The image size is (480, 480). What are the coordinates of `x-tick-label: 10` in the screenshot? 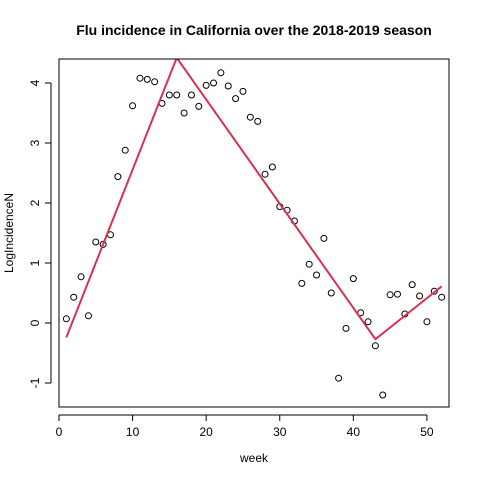 It's located at (133, 432).